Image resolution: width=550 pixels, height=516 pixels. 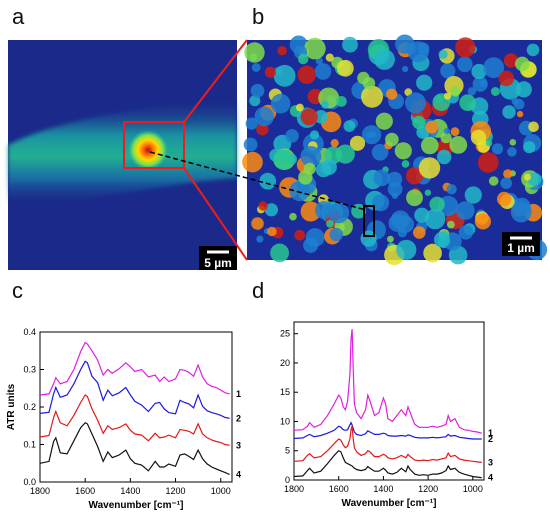 I want to click on panel-letter-c: c, so click(x=17, y=290).